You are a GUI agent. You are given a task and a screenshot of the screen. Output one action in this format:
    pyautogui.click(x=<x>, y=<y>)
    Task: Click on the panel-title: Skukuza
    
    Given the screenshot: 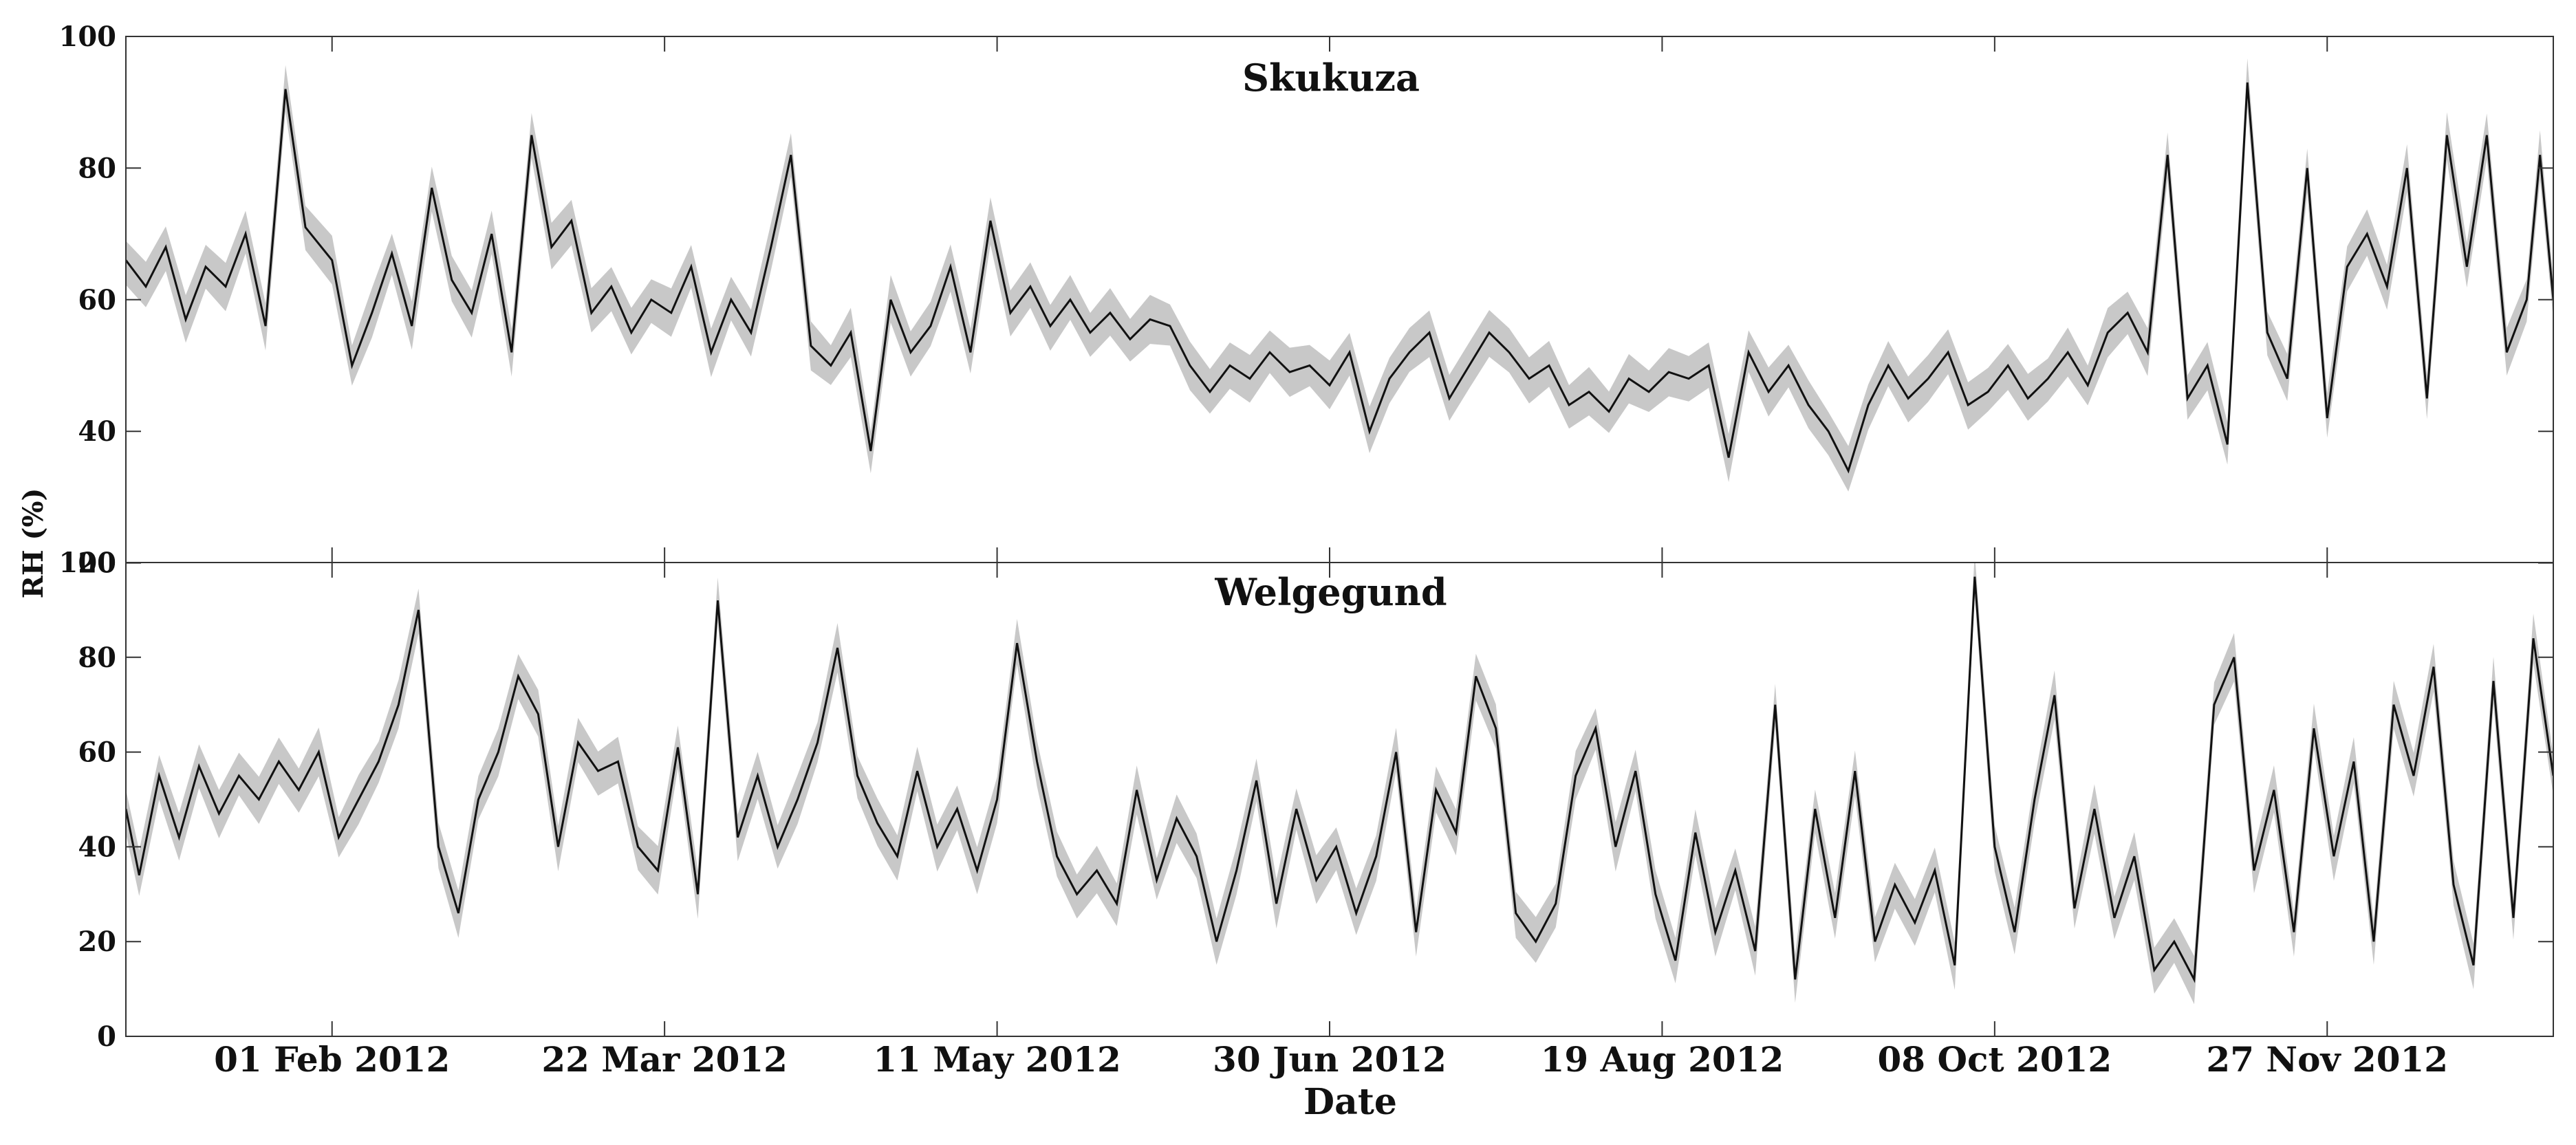 What is the action you would take?
    pyautogui.click(x=1331, y=78)
    